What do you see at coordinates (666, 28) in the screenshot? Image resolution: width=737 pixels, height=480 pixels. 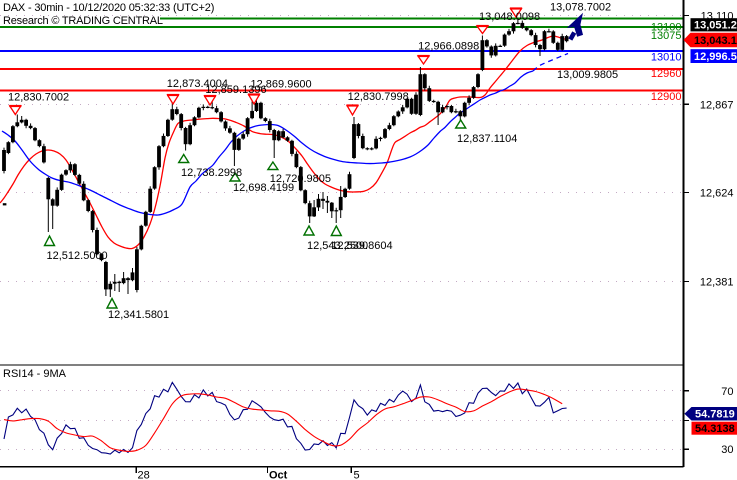 I see `svg-text: 13100` at bounding box center [666, 28].